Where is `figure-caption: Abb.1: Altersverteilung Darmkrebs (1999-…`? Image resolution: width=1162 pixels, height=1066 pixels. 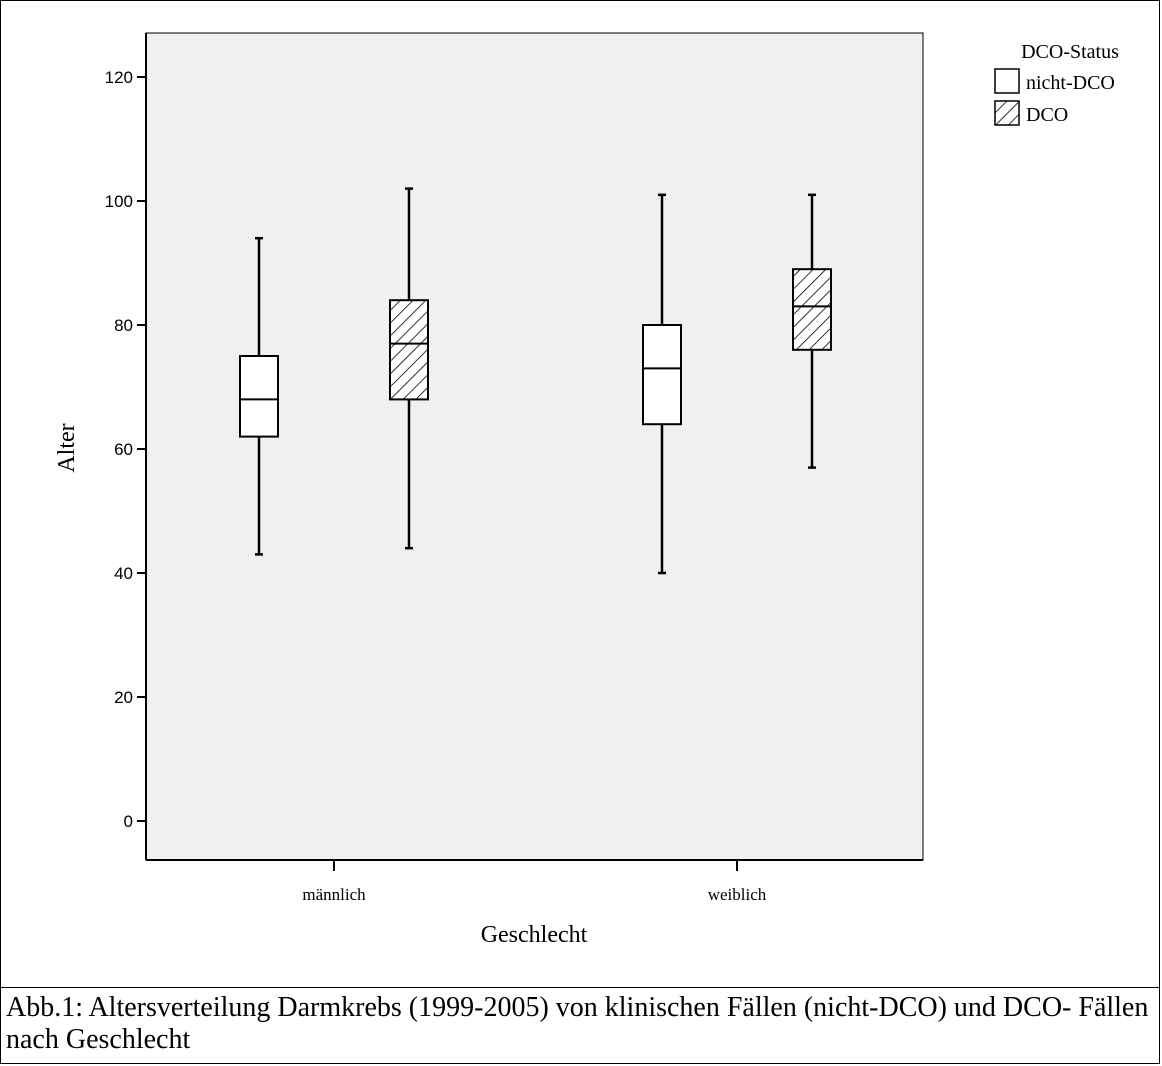 figure-caption: Abb.1: Altersverteilung Darmkrebs (1999-… is located at coordinates (577, 1023).